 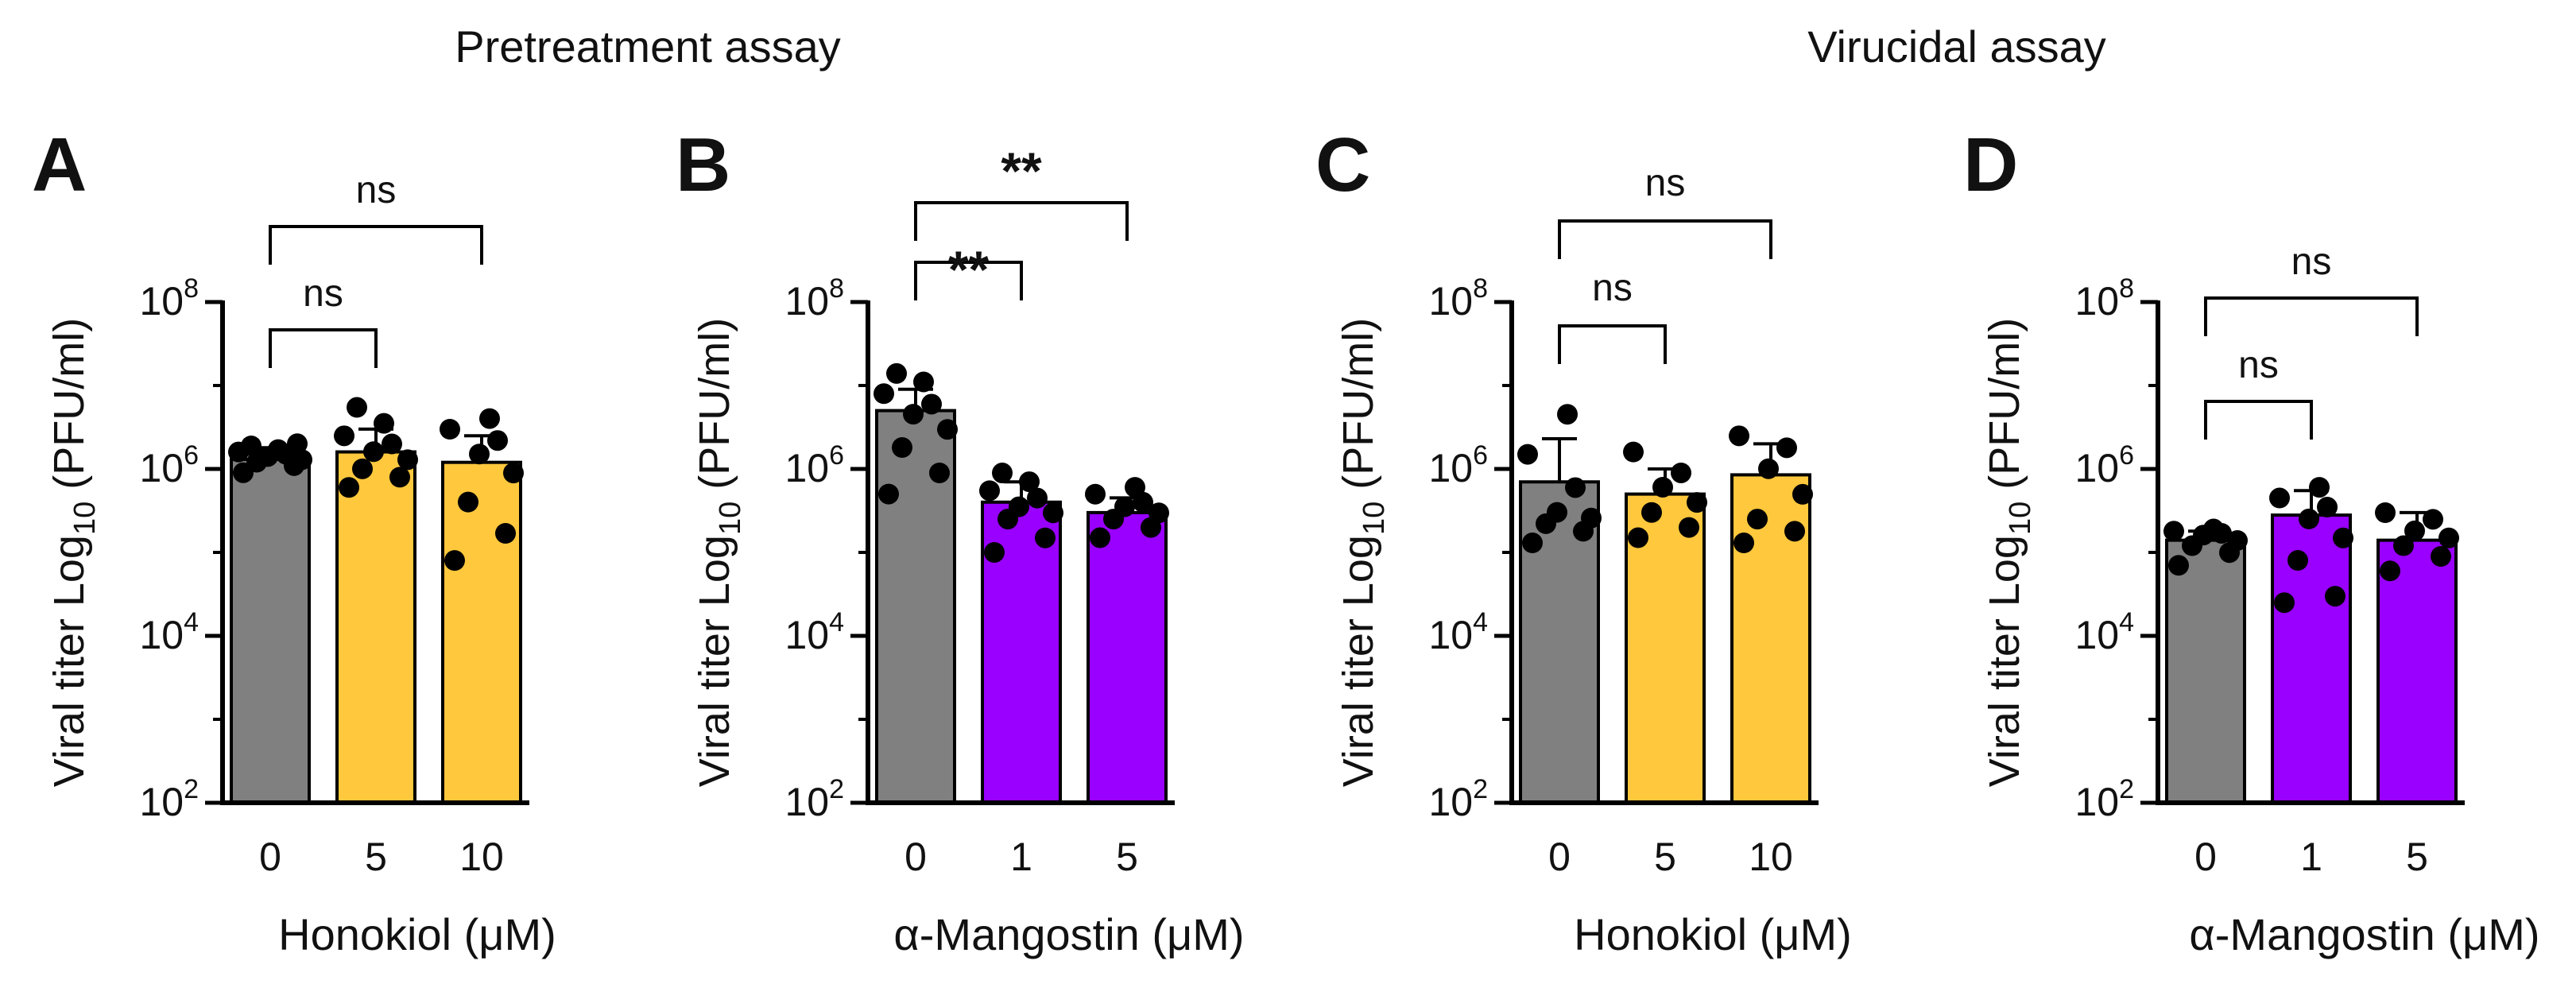 What do you see at coordinates (1612, 288) in the screenshot?
I see `significance-label-C-0: ns` at bounding box center [1612, 288].